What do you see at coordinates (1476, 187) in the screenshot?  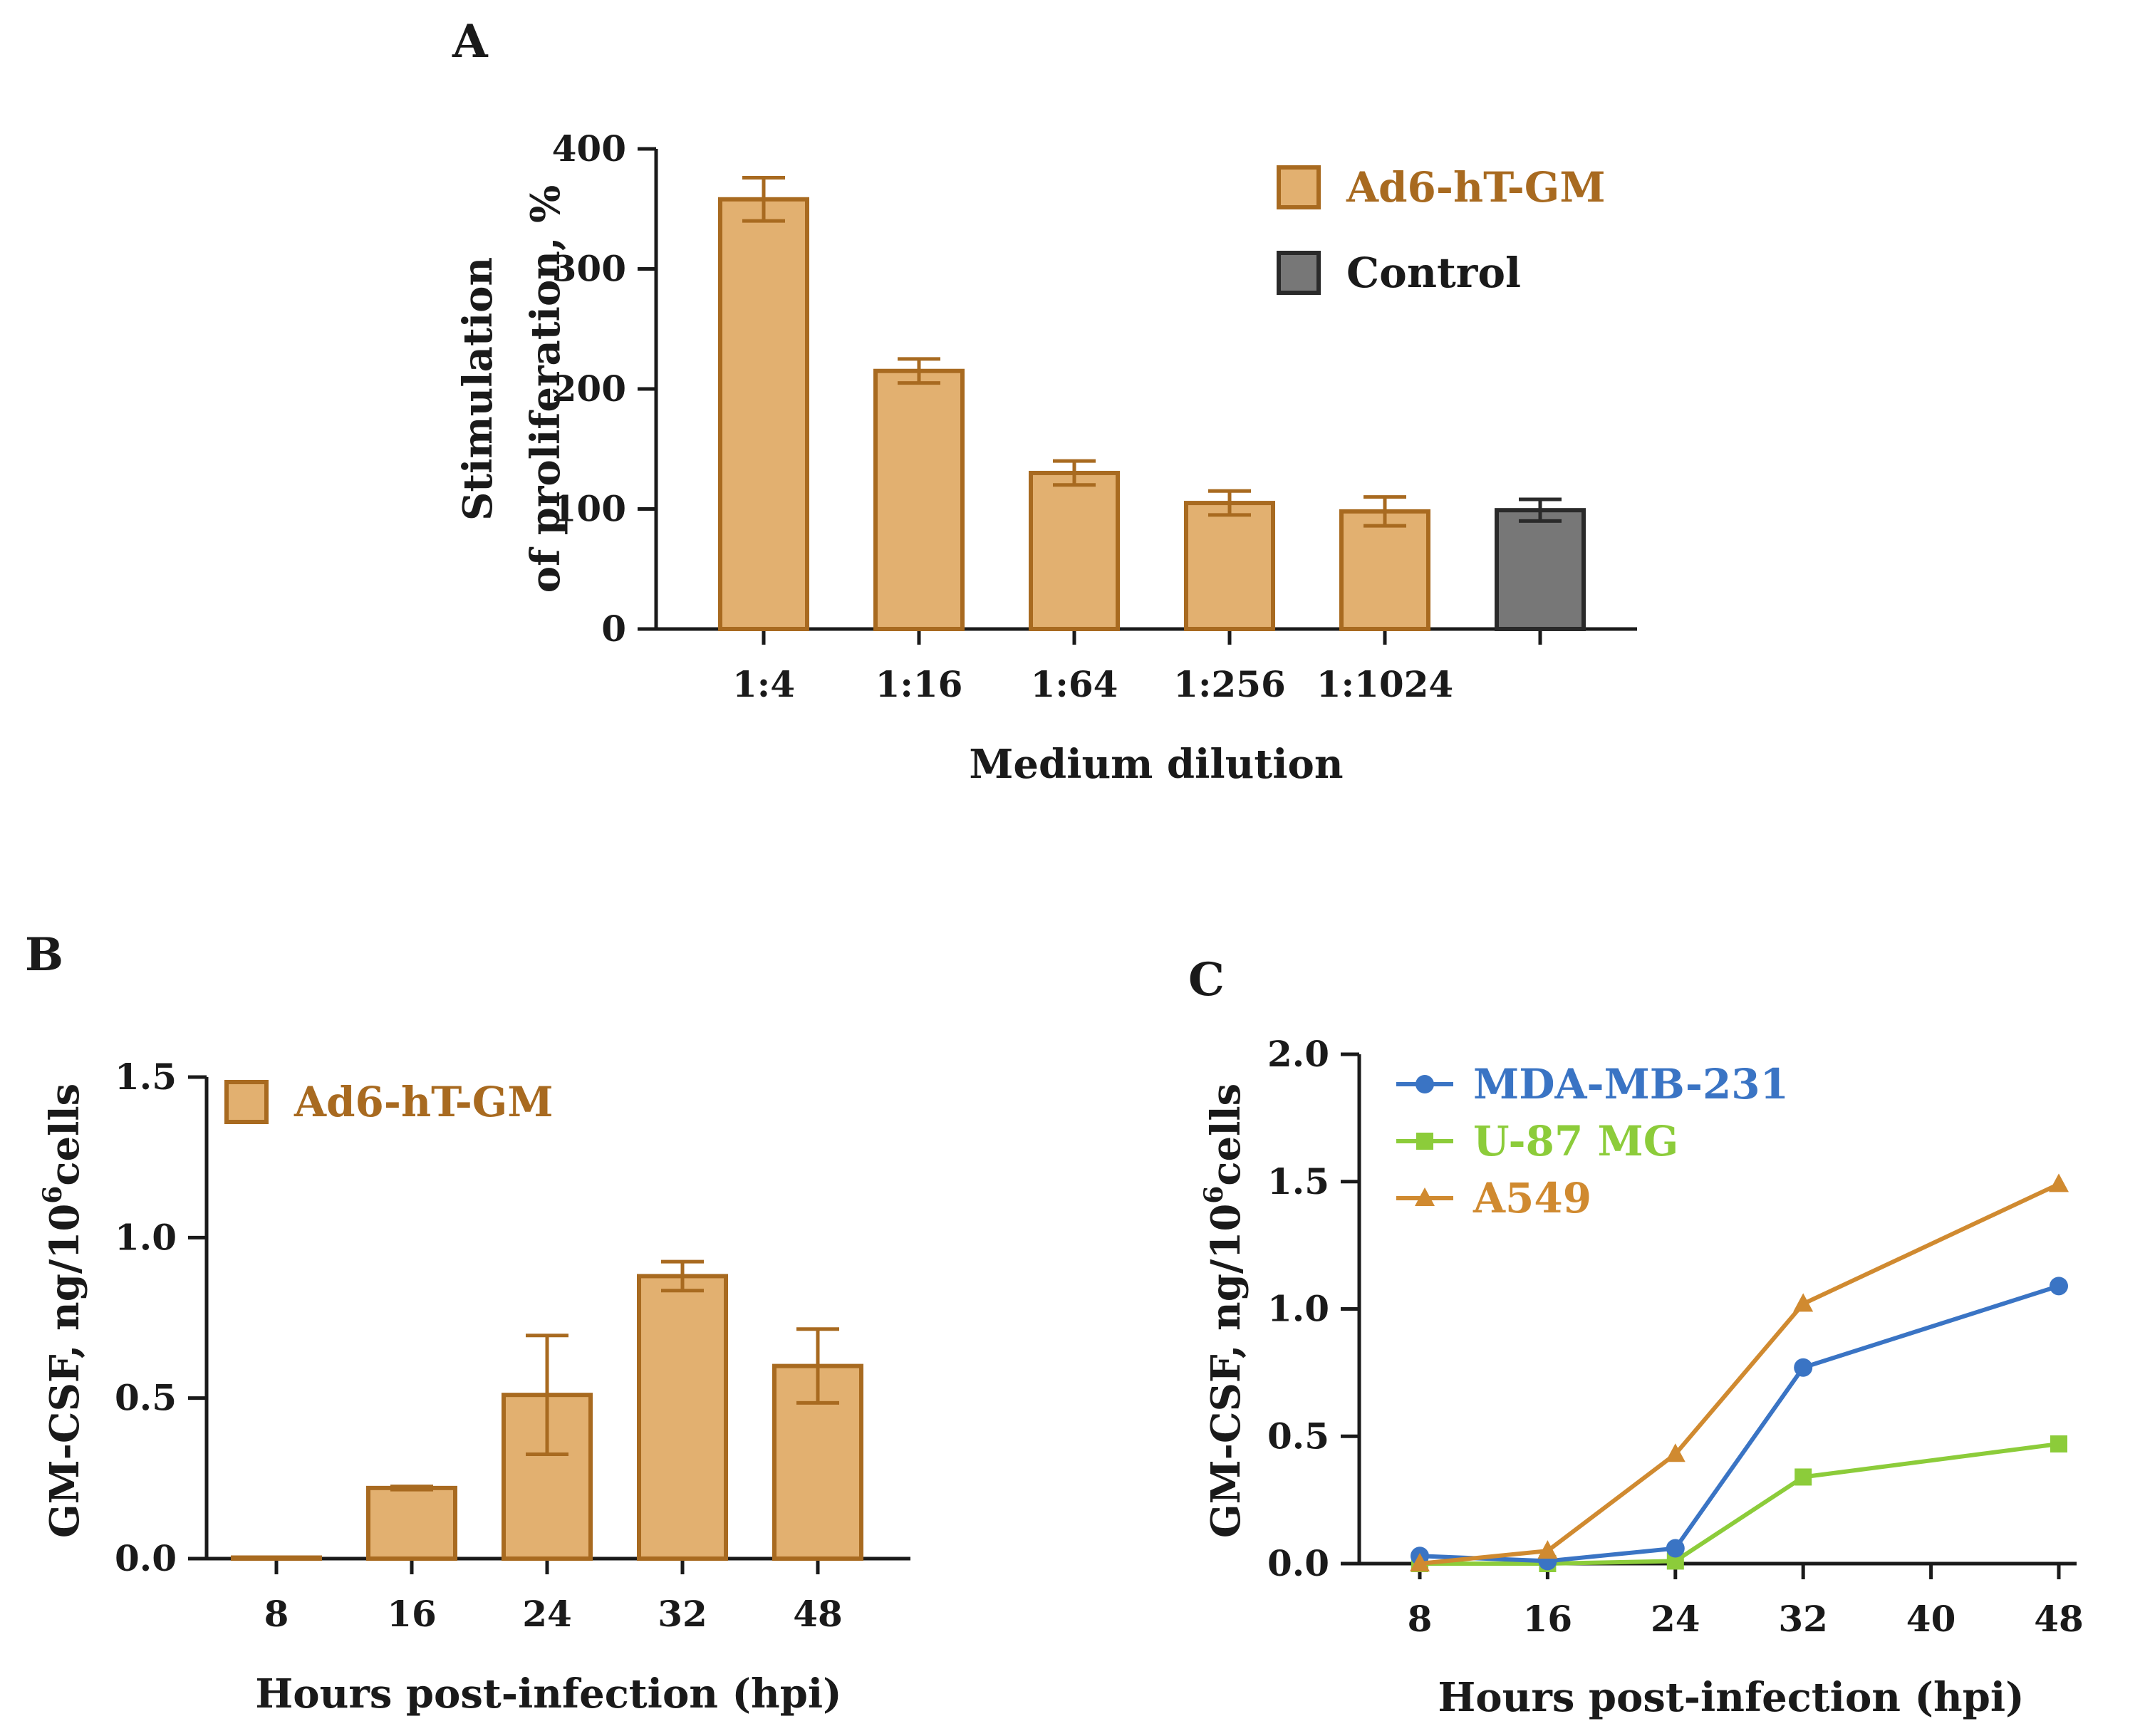 I see `panel-a-legend-label: Ad6-hT-GM` at bounding box center [1476, 187].